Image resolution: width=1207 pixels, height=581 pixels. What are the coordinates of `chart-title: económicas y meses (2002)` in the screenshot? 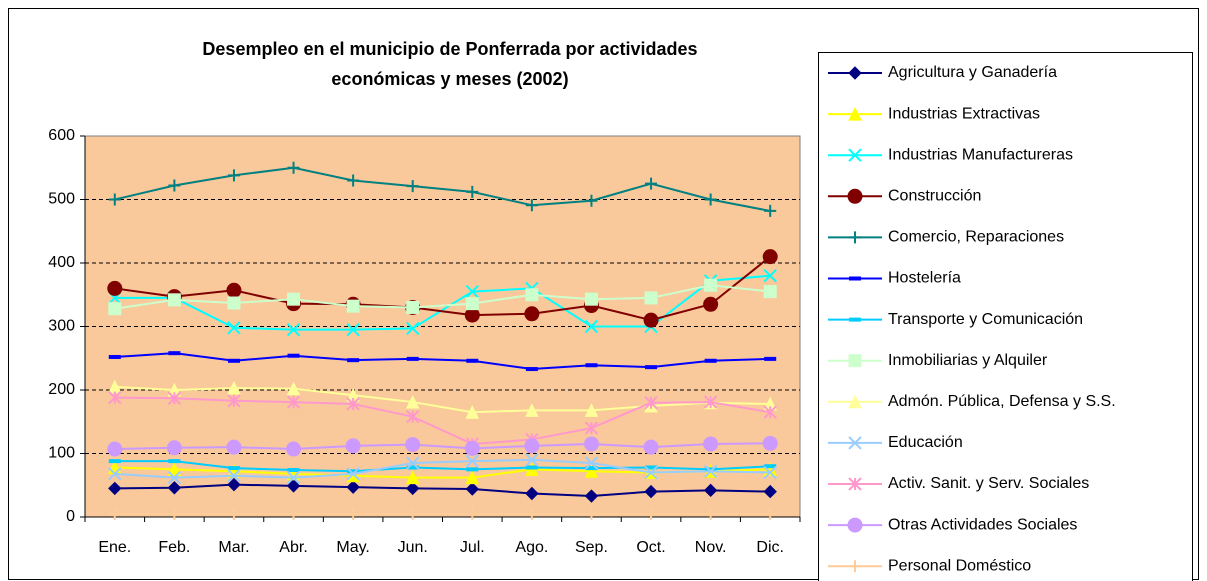 It's located at (449, 79).